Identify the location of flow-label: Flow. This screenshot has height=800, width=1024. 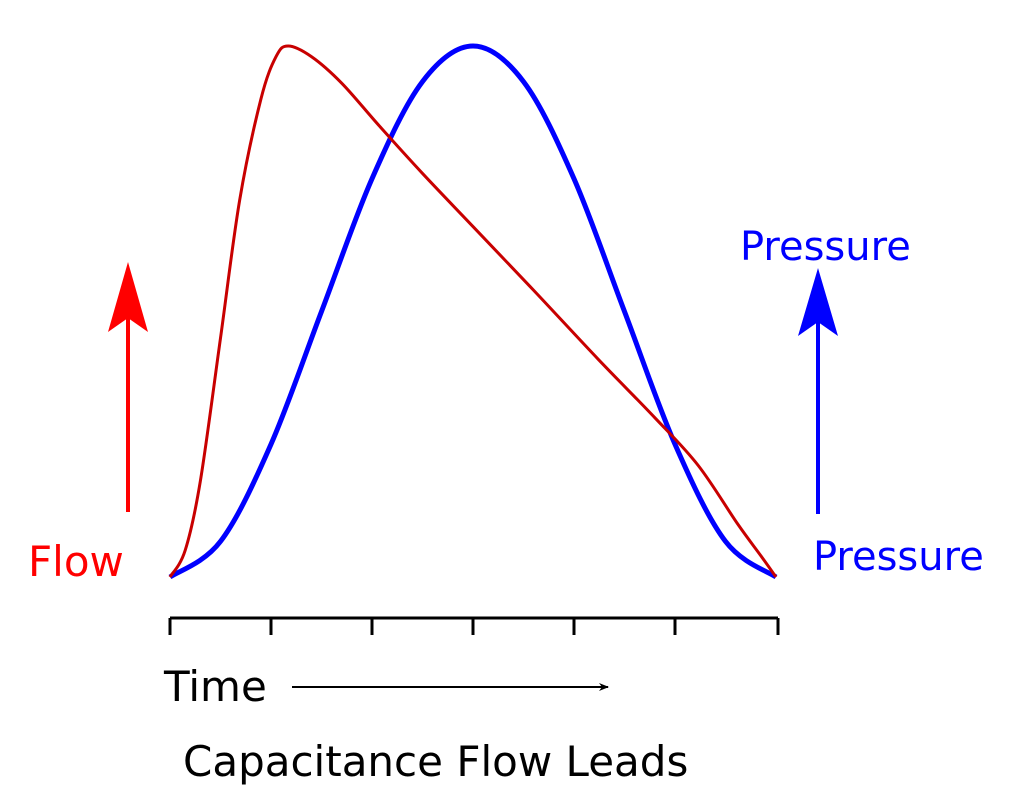
(76, 561).